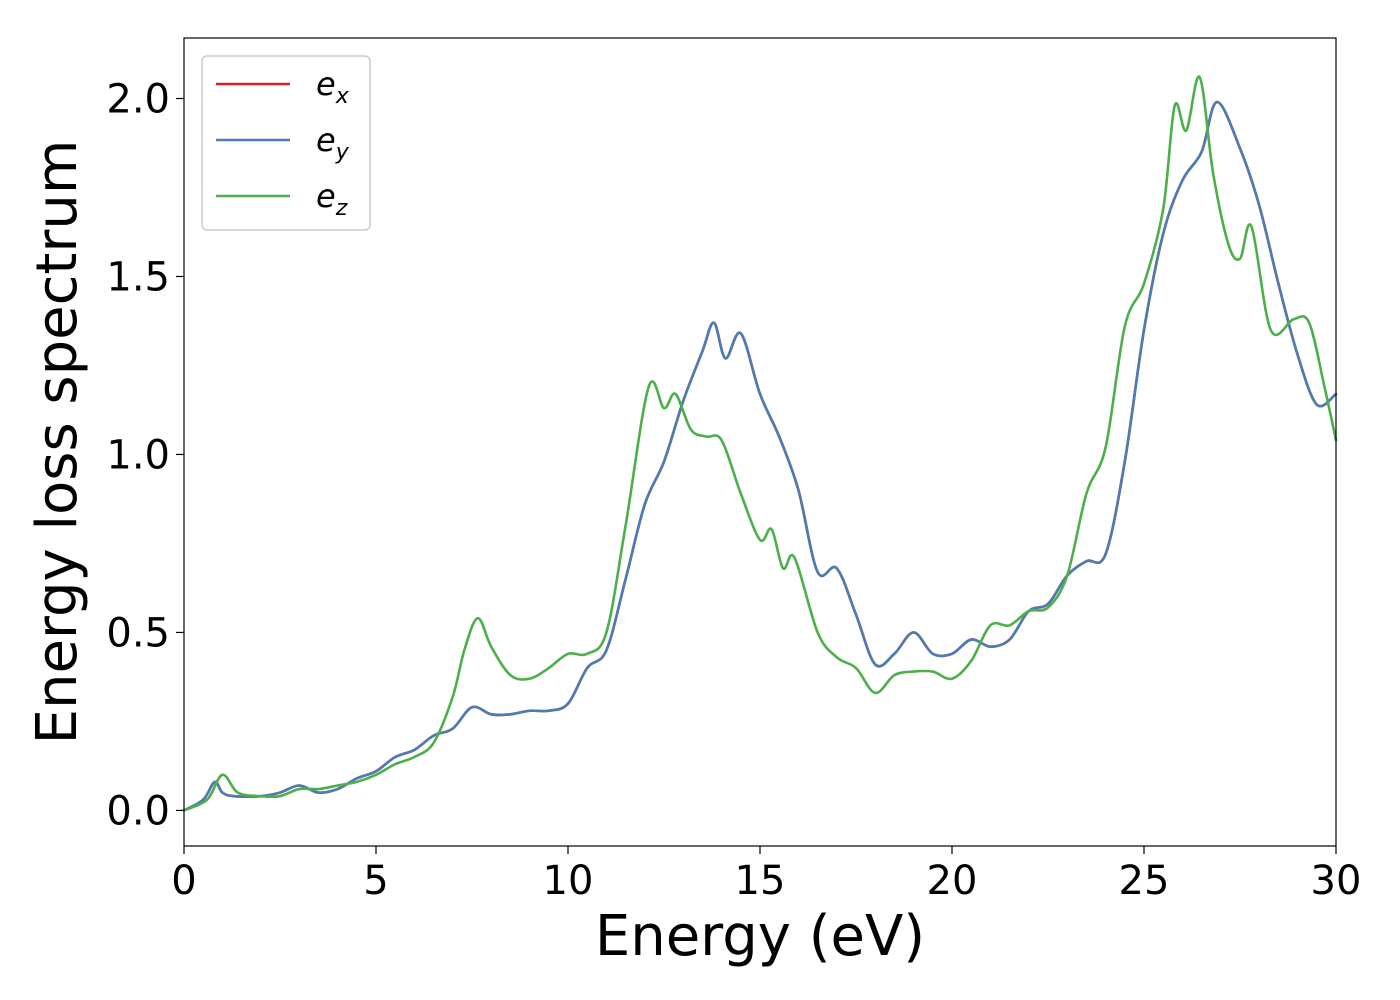 This screenshot has width=1400, height=1000. I want to click on x-tick-label: 20, so click(952, 881).